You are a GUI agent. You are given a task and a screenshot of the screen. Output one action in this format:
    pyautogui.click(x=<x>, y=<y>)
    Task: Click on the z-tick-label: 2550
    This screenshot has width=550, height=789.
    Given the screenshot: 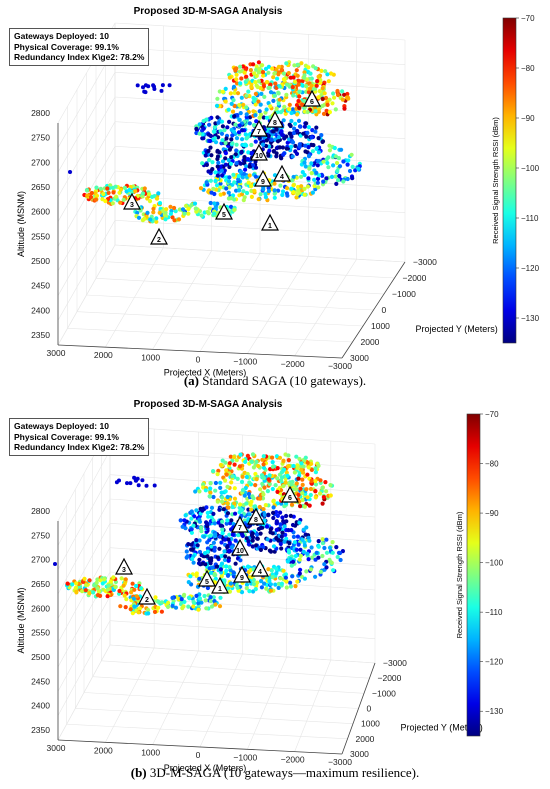 What is the action you would take?
    pyautogui.click(x=40, y=236)
    